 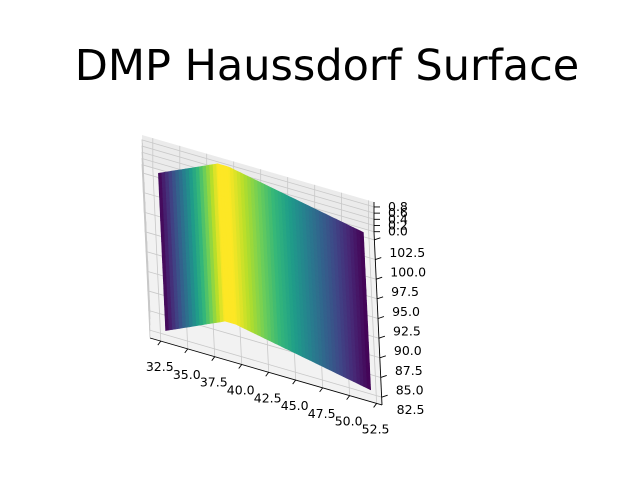 What do you see at coordinates (398, 225) in the screenshot?
I see `z-tick-label: 0.2` at bounding box center [398, 225].